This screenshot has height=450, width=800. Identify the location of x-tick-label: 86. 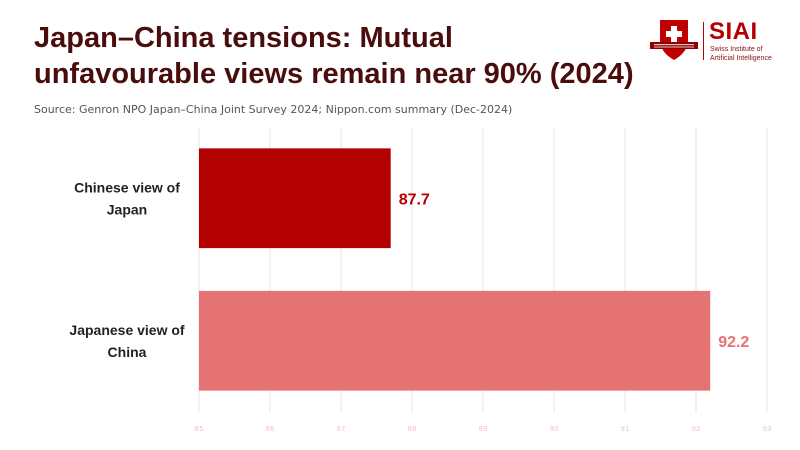
(270, 429).